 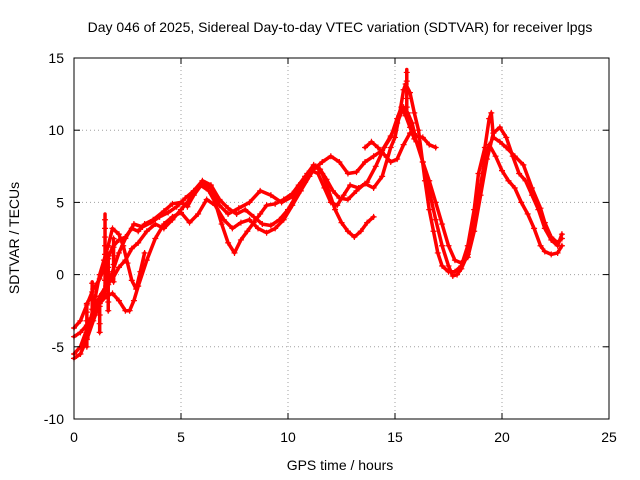 What do you see at coordinates (54, 419) in the screenshot?
I see `y-tick-label: -10` at bounding box center [54, 419].